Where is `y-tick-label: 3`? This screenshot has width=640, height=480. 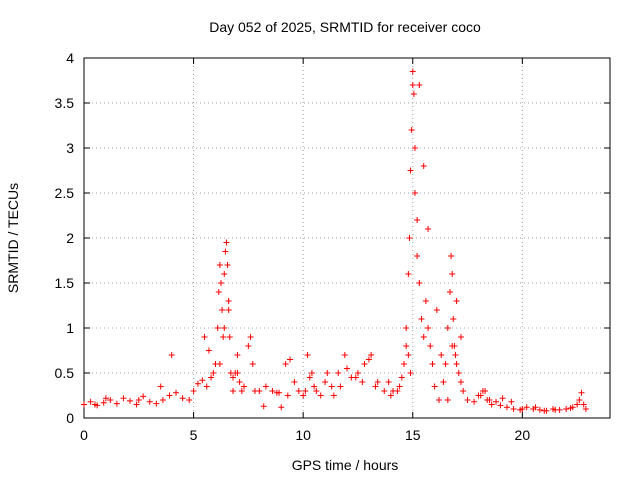 y-tick-label: 3 is located at coordinates (70, 148).